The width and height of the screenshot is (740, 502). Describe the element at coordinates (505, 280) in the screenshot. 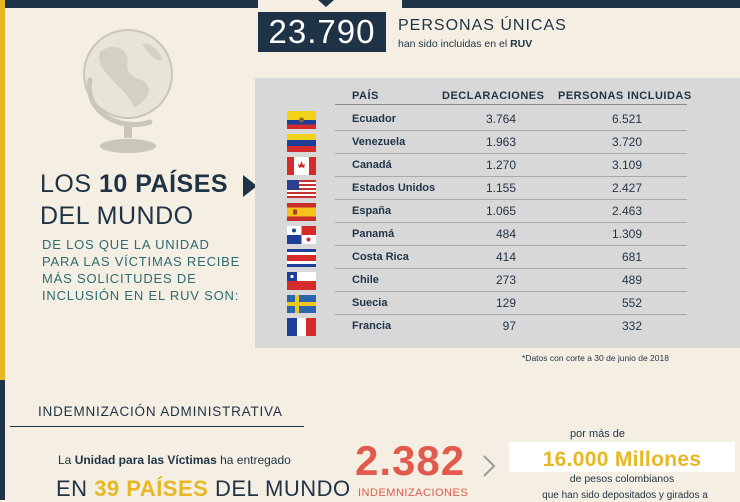

I see `row-declarations: 273` at that location.